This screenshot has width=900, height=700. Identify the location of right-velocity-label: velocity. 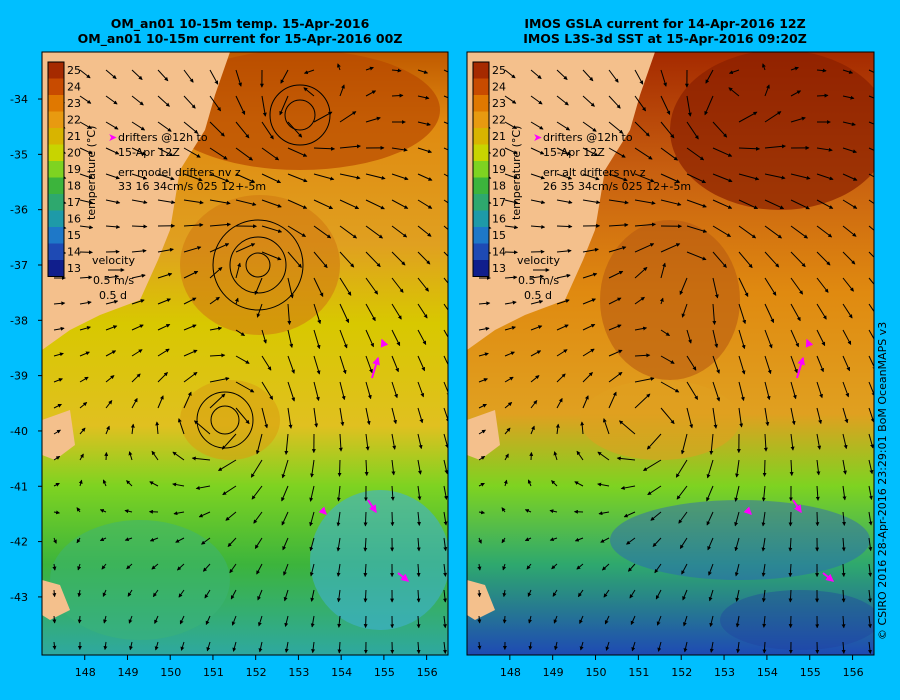
(538, 260).